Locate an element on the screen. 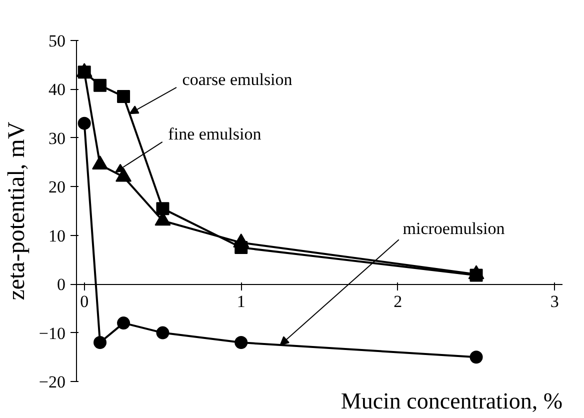  x-tick-label: 0 is located at coordinates (84, 302).